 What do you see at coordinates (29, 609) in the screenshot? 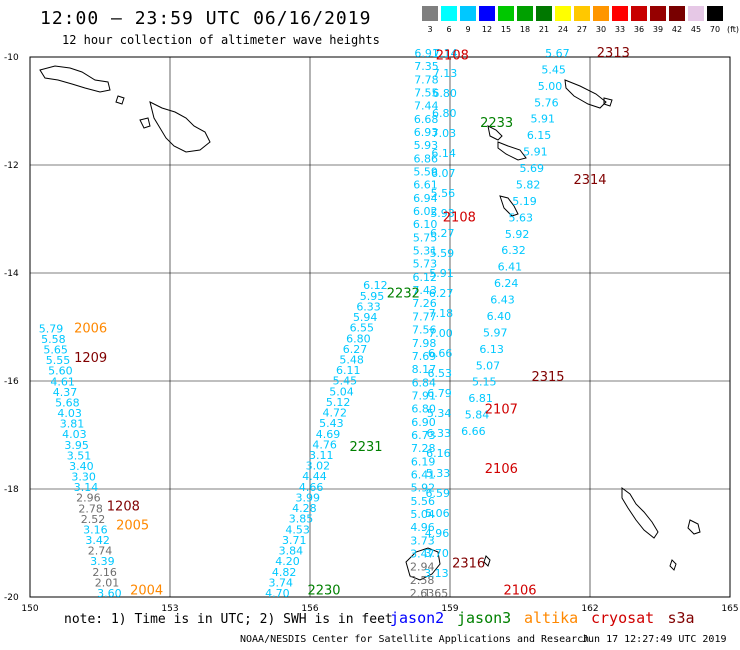
I see `lon-tick-label: 150` at bounding box center [29, 609].